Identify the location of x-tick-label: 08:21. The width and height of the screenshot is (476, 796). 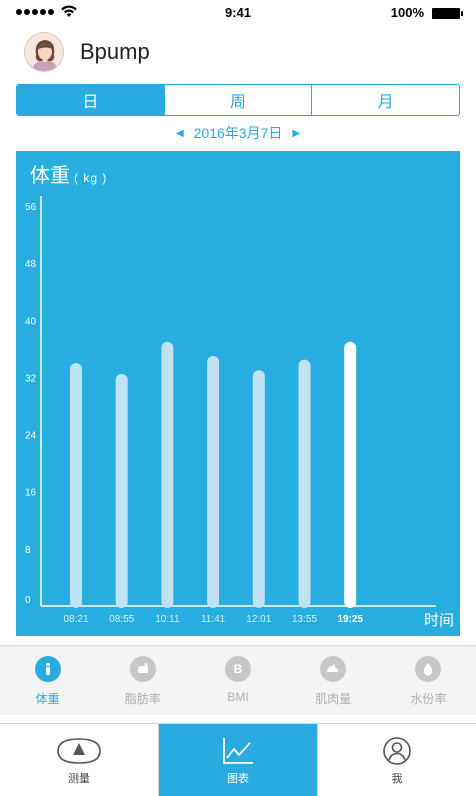
(75, 619).